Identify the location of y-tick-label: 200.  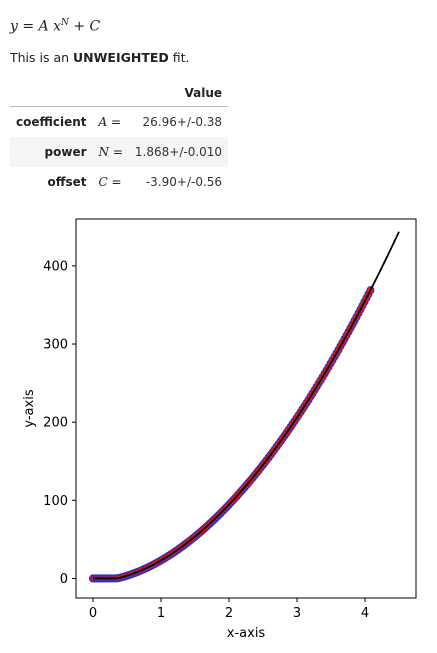
(55, 423).